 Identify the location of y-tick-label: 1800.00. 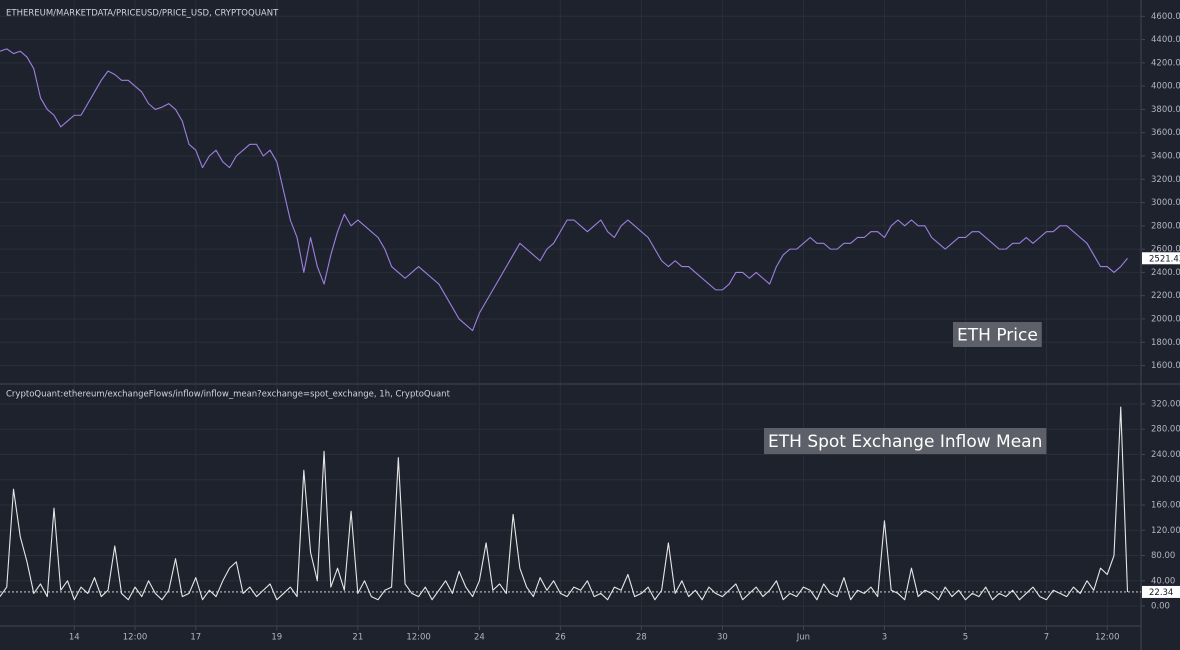
(1165, 343).